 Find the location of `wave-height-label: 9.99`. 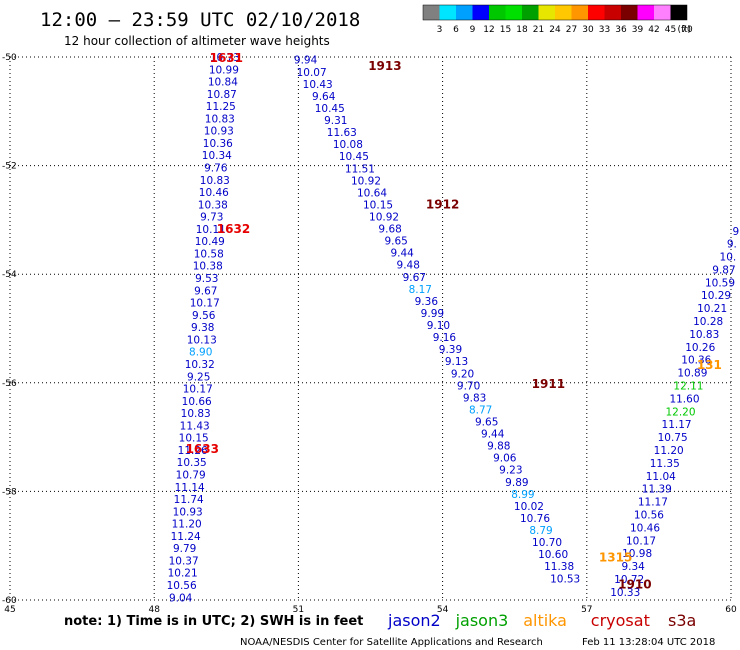

wave-height-label: 9.99 is located at coordinates (432, 314).